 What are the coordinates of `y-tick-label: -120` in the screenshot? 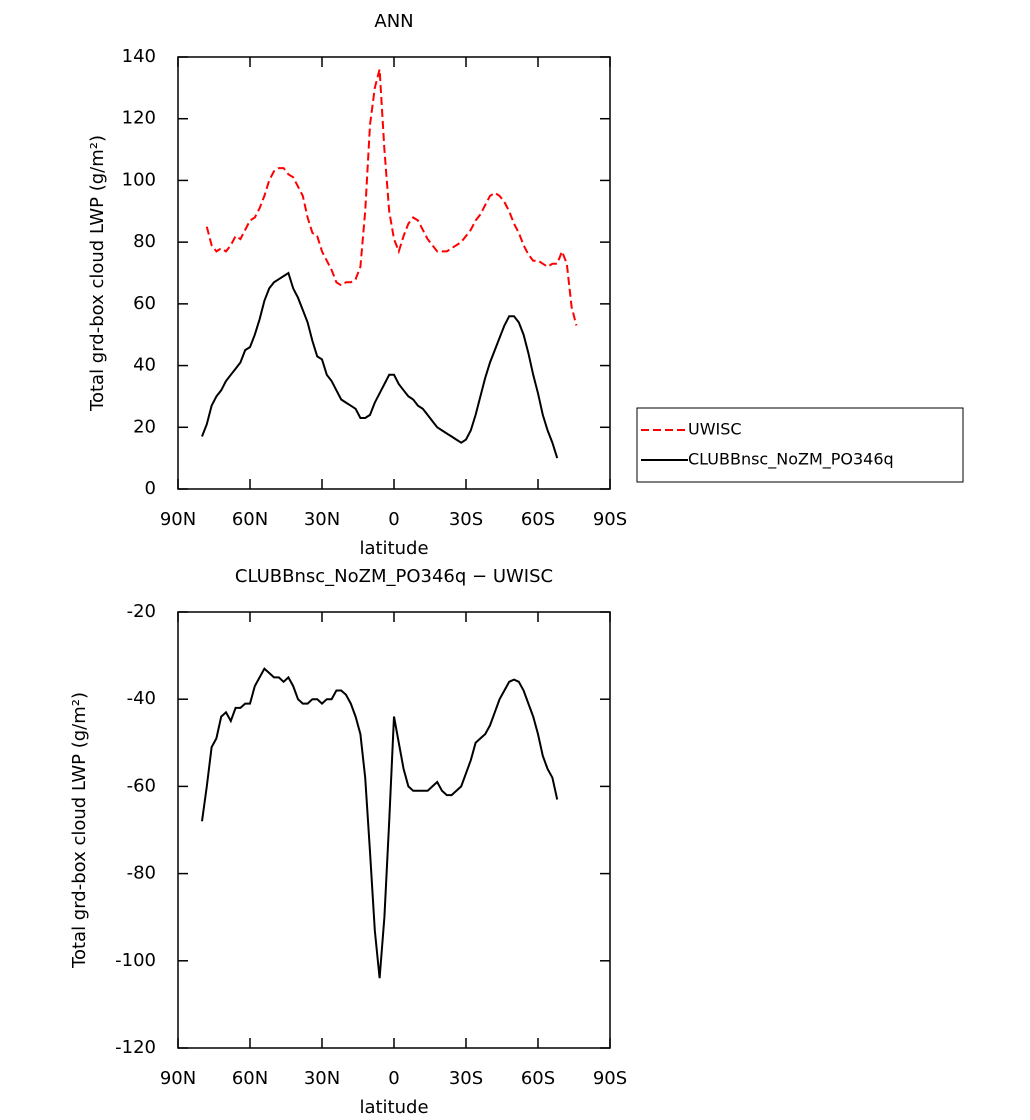 It's located at (135, 1047).